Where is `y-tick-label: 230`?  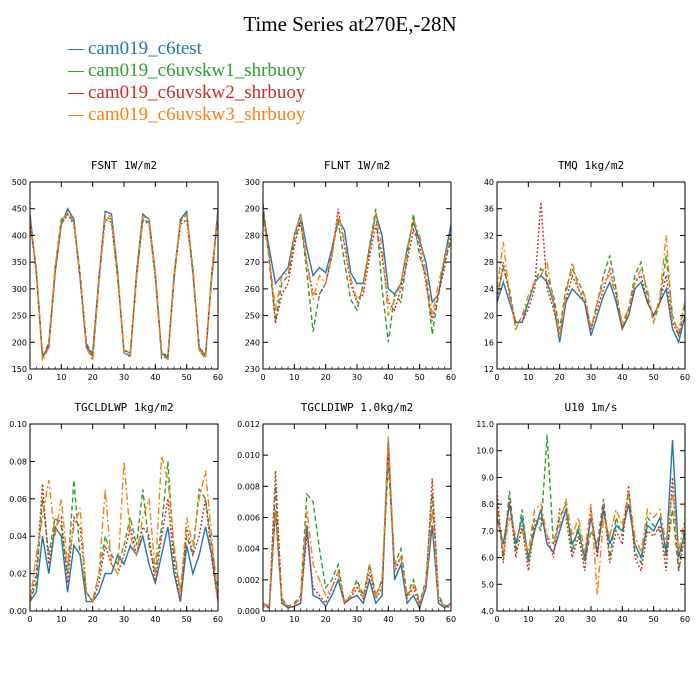
y-tick-label: 230 is located at coordinates (252, 369).